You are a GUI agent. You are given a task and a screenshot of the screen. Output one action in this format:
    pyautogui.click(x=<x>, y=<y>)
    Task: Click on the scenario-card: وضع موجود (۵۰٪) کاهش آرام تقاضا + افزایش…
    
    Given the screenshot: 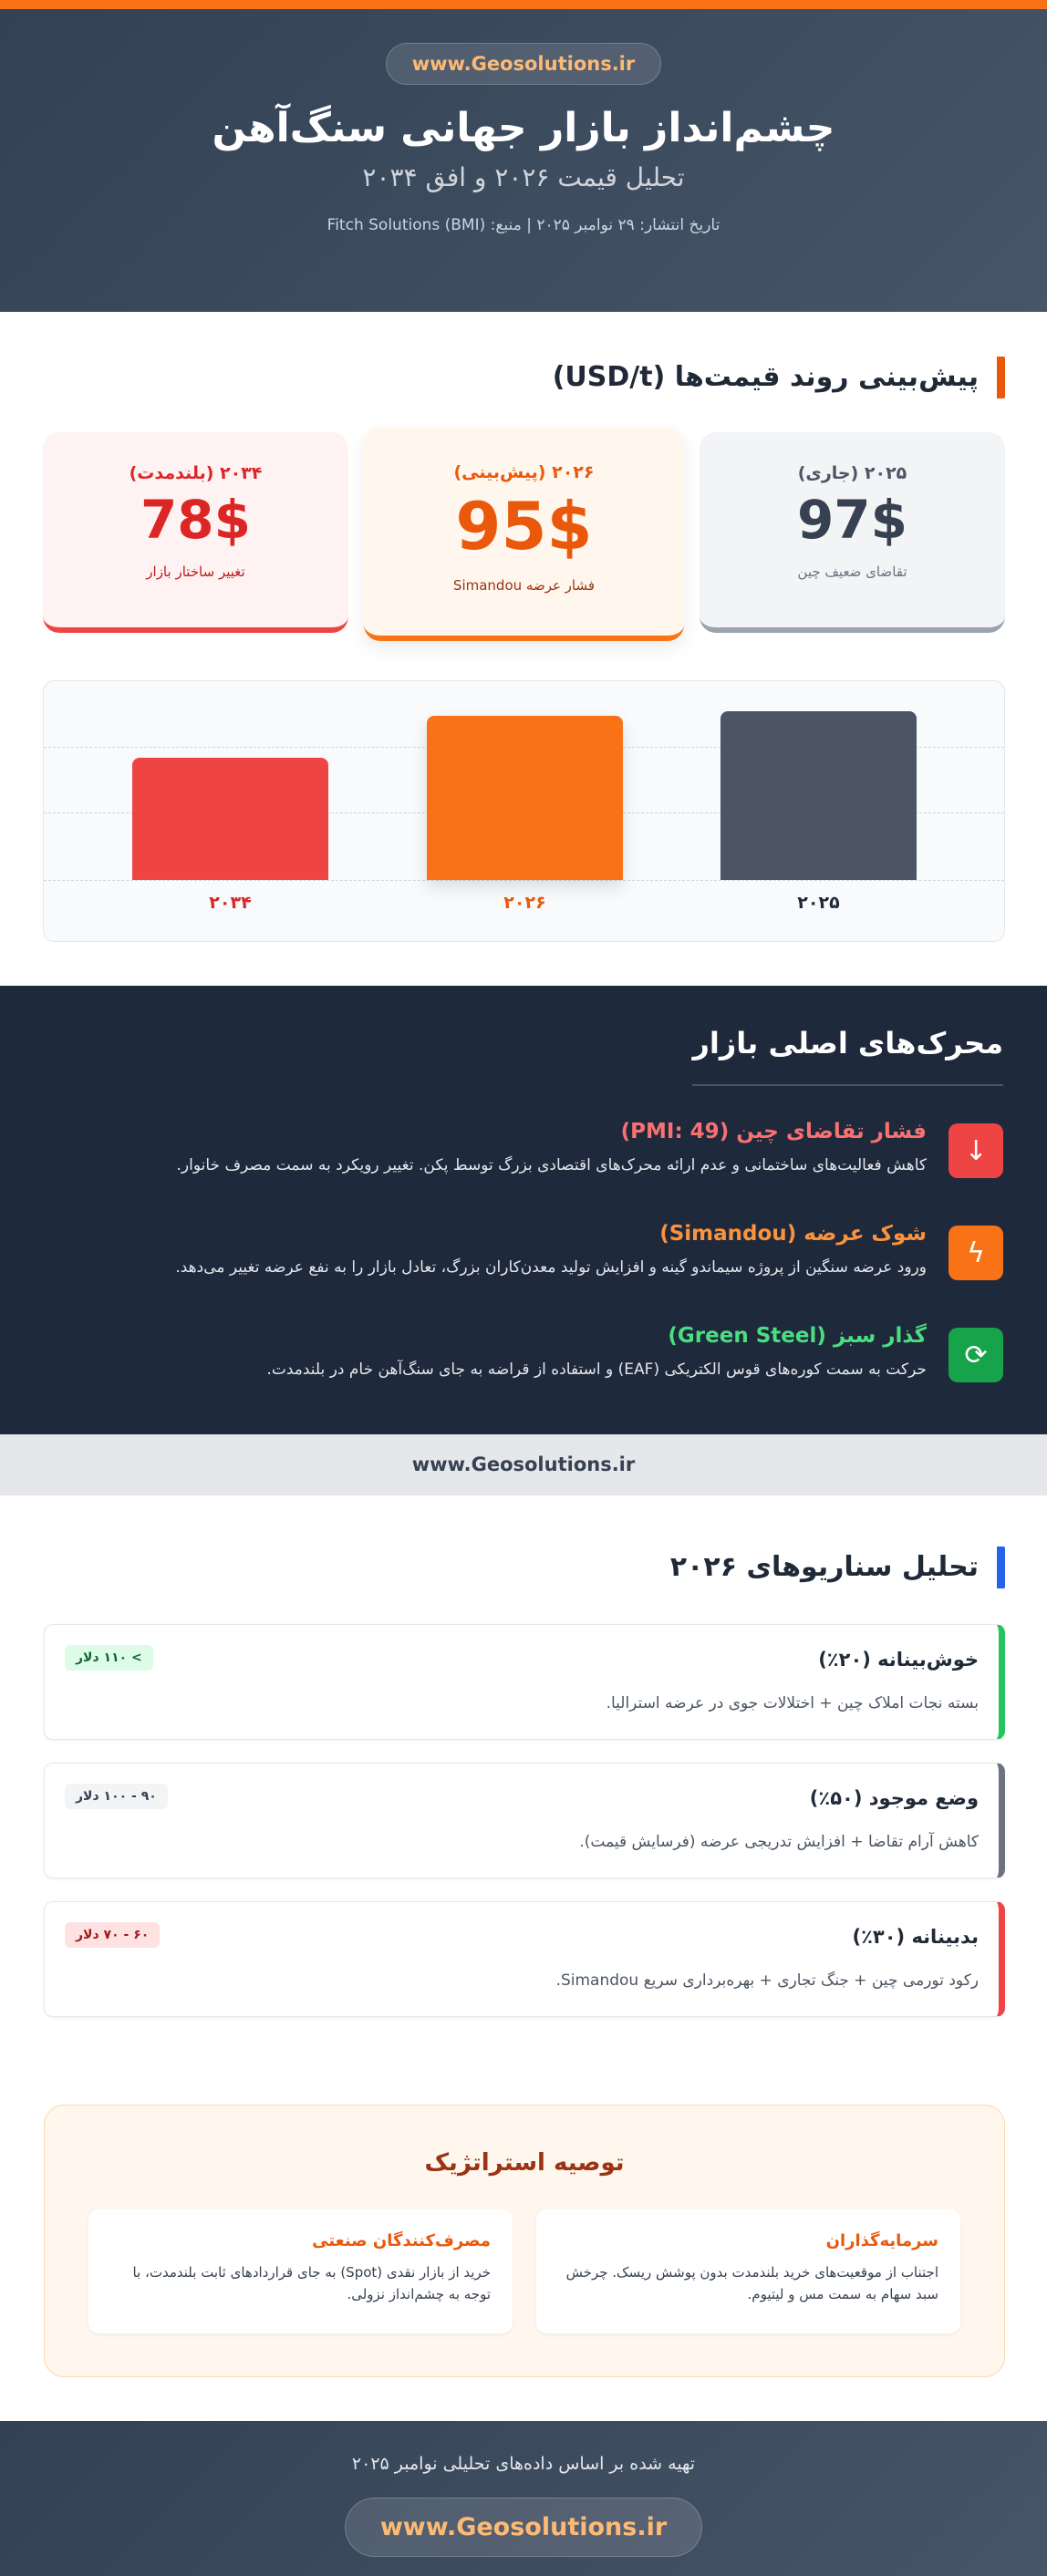 What is the action you would take?
    pyautogui.click(x=525, y=1820)
    